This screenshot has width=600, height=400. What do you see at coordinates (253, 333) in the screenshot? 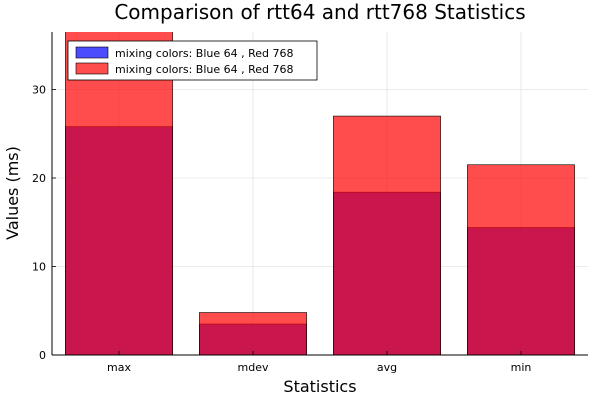
I see `bar-red-mdev` at bounding box center [253, 333].